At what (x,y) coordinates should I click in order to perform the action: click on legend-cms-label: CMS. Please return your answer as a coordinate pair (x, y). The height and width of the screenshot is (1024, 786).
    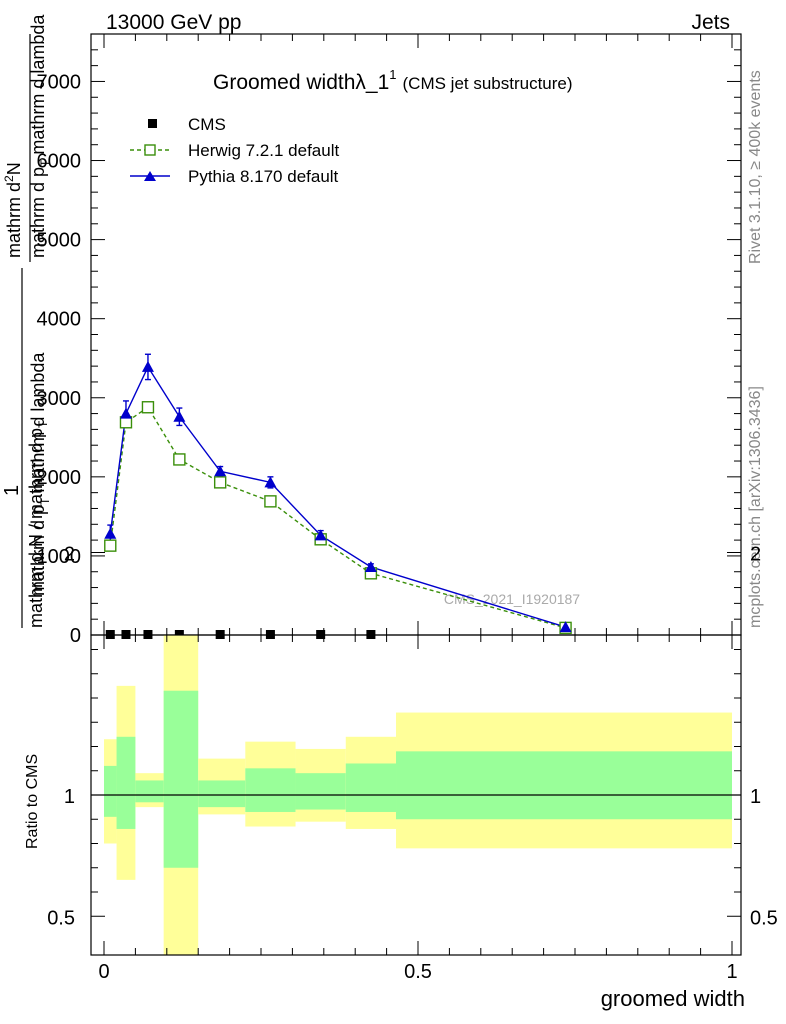
    Looking at the image, I should click on (207, 124).